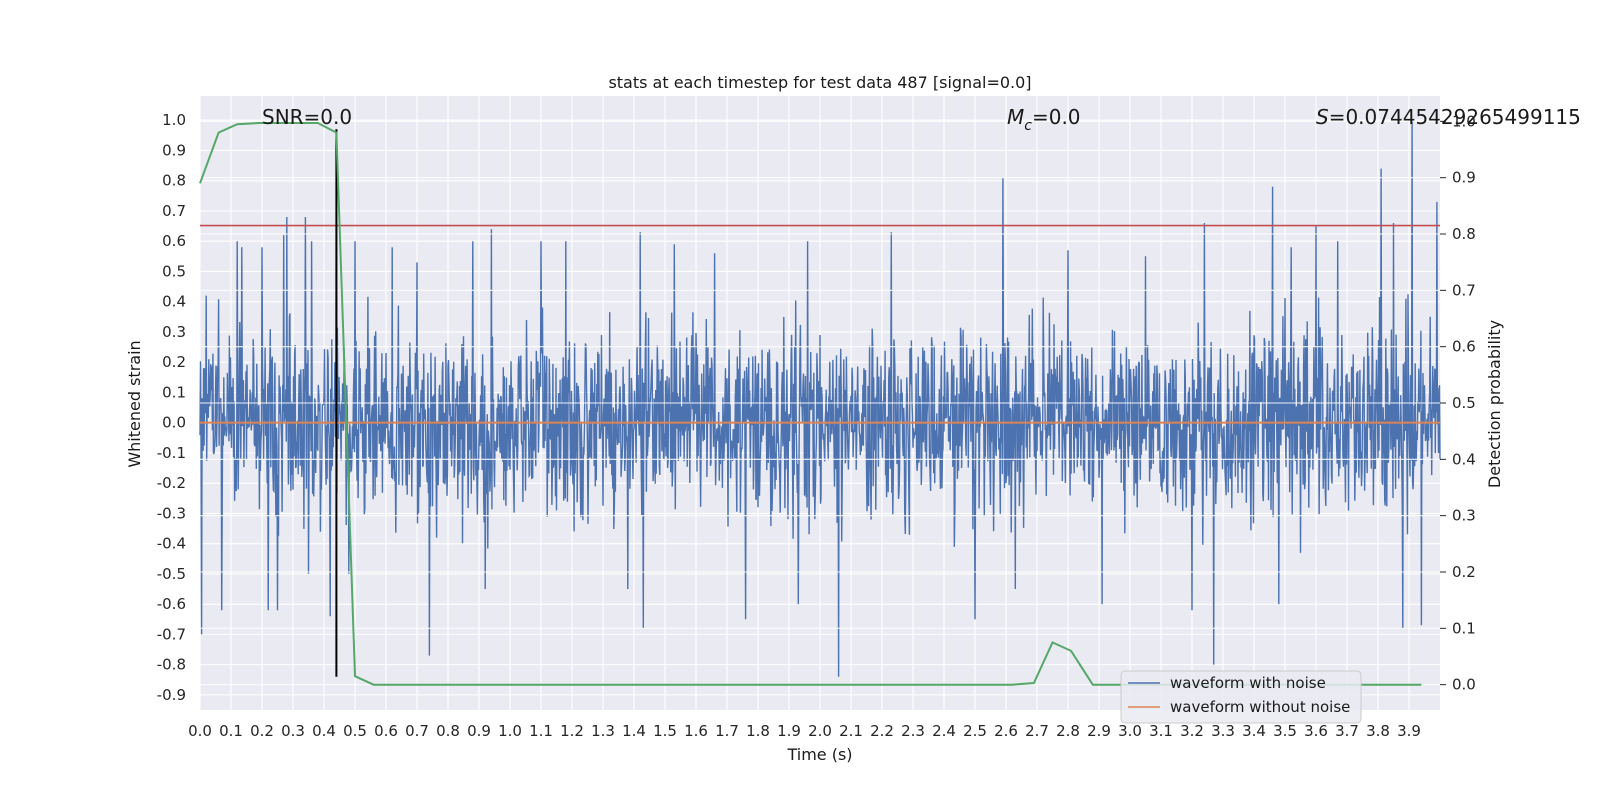 This screenshot has height=800, width=1600. I want to click on y-tick-label: -0.3, so click(171, 513).